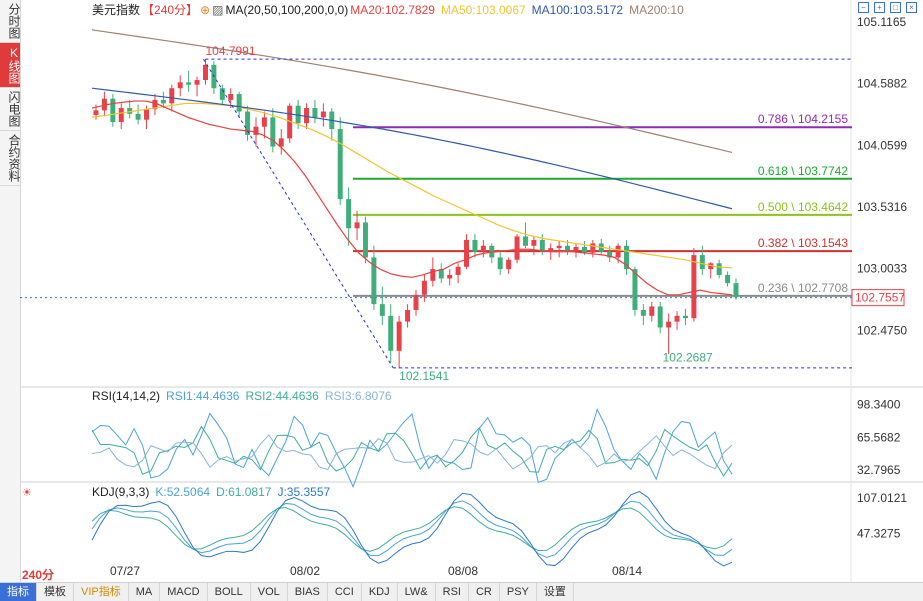 Image resolution: width=923 pixels, height=601 pixels. Describe the element at coordinates (895, 7) in the screenshot. I see `restore-icon: □` at that location.